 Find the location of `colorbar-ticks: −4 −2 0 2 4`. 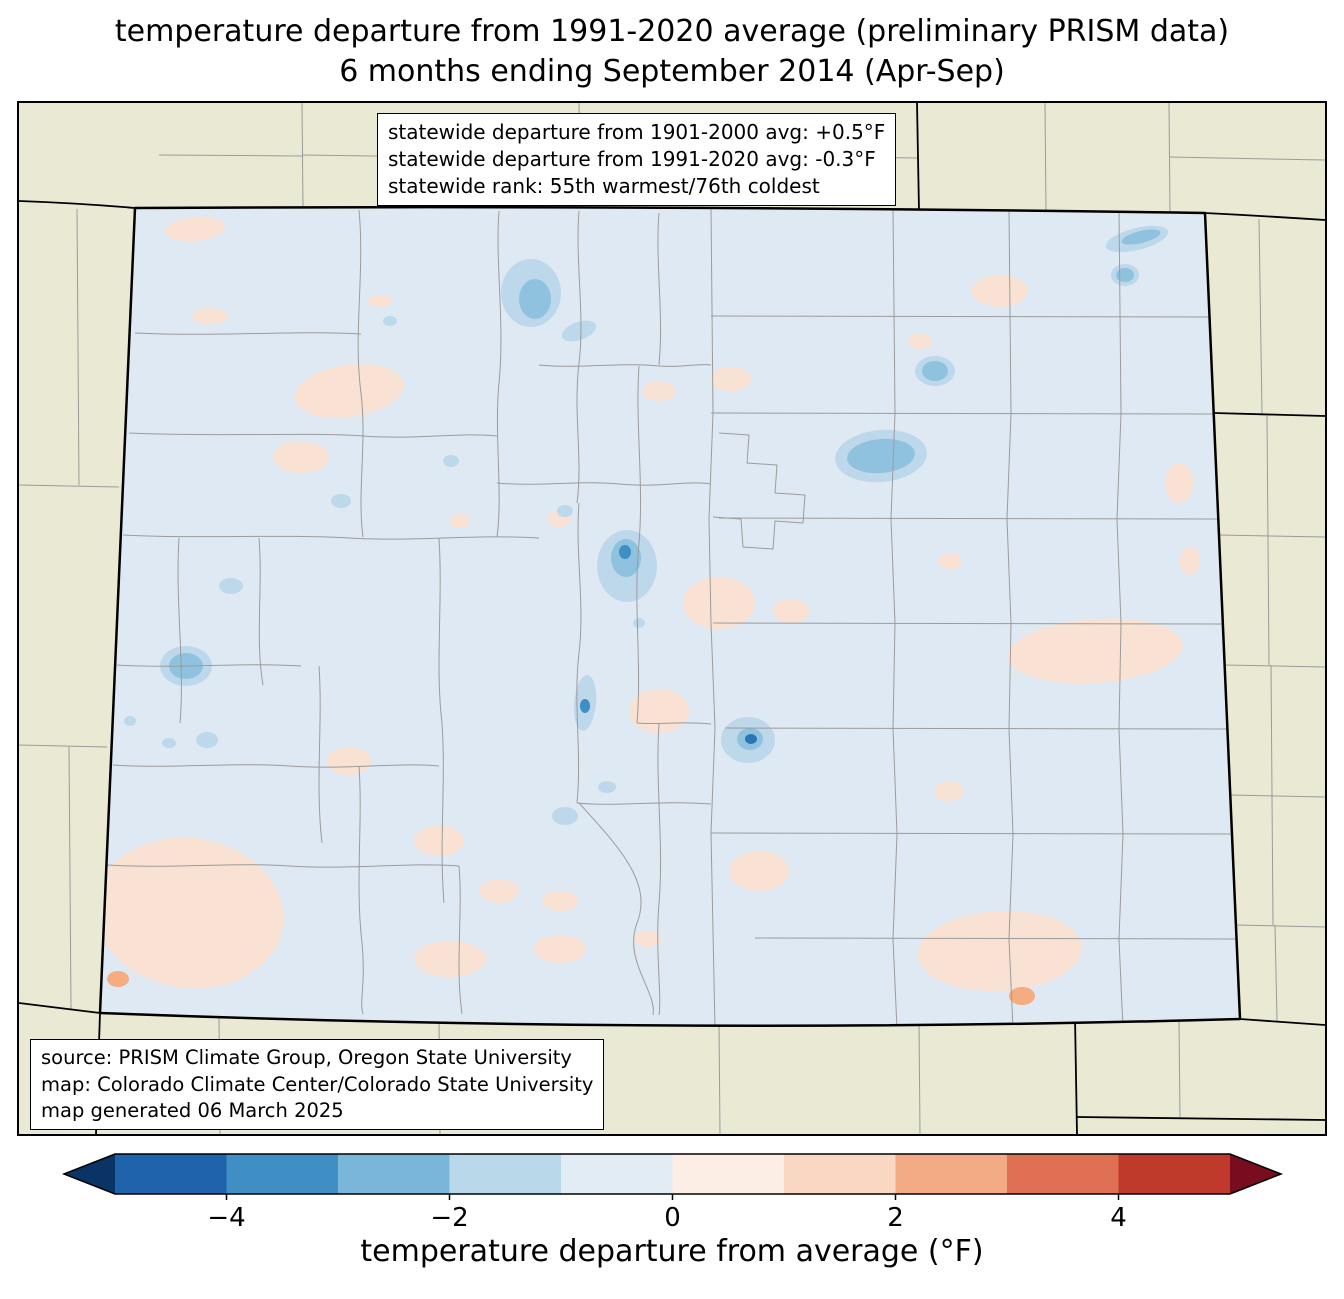

colorbar-ticks: −4 −2 0 2 4 is located at coordinates (667, 1213).